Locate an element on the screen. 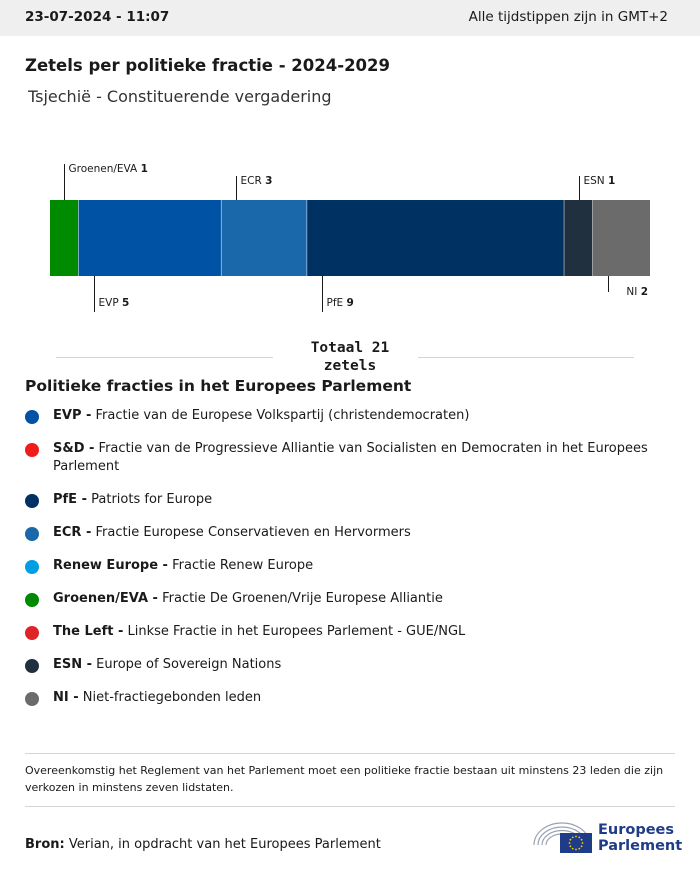 This screenshot has height=871, width=700. datetime-stamp: 23-07-2024 - 11:07 is located at coordinates (97, 17).